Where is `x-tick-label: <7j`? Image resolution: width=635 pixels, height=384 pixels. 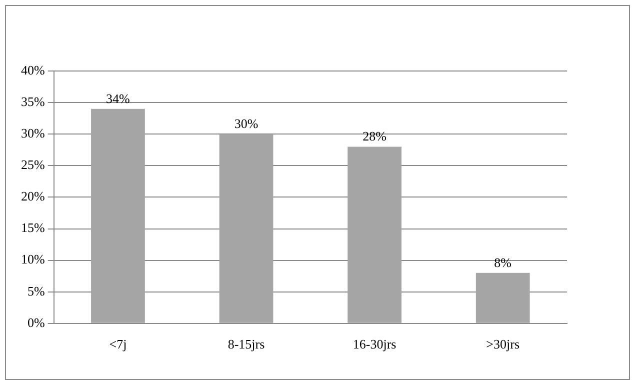 x-tick-label: <7j is located at coordinates (118, 344).